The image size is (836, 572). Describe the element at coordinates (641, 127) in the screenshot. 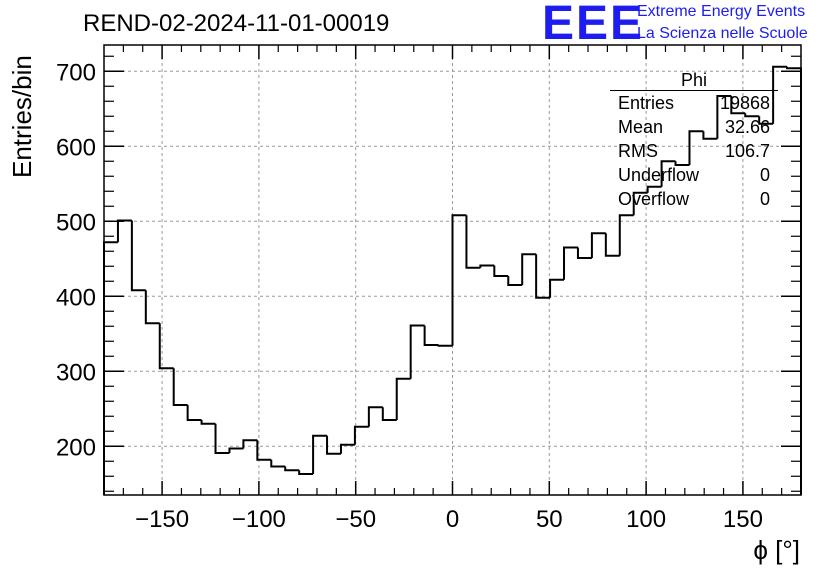

I see `stats-key: Mean` at that location.